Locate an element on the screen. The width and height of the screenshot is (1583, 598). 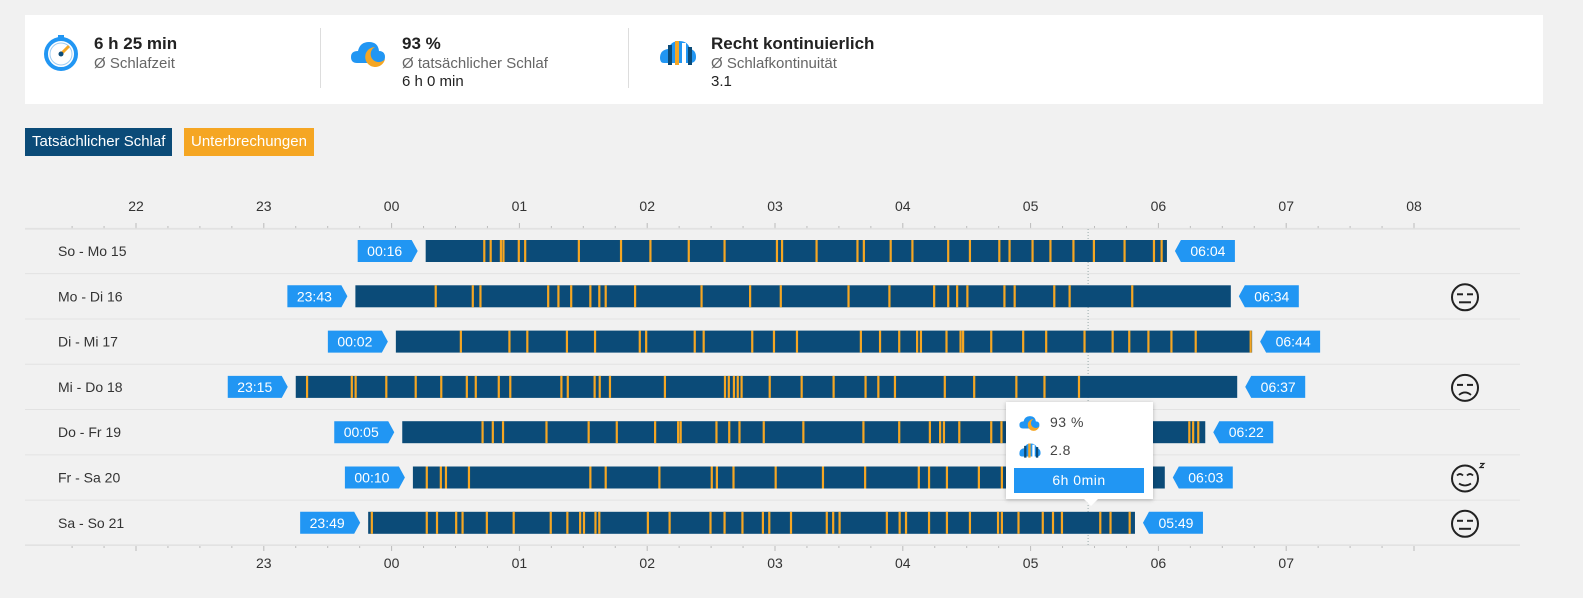
time-tag-label: 06:34 is located at coordinates (1271, 296).